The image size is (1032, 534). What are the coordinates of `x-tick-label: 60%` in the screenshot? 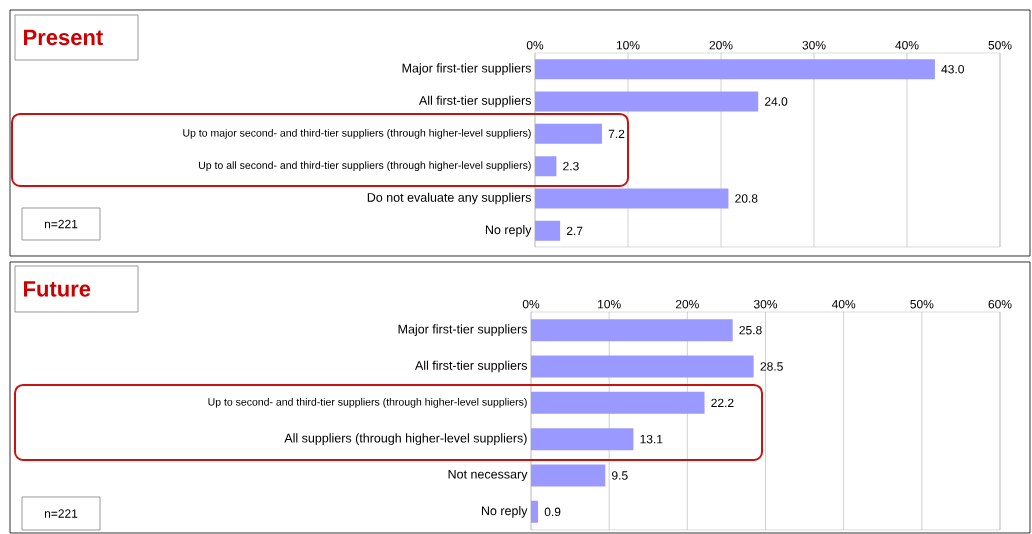 It's located at (1000, 304).